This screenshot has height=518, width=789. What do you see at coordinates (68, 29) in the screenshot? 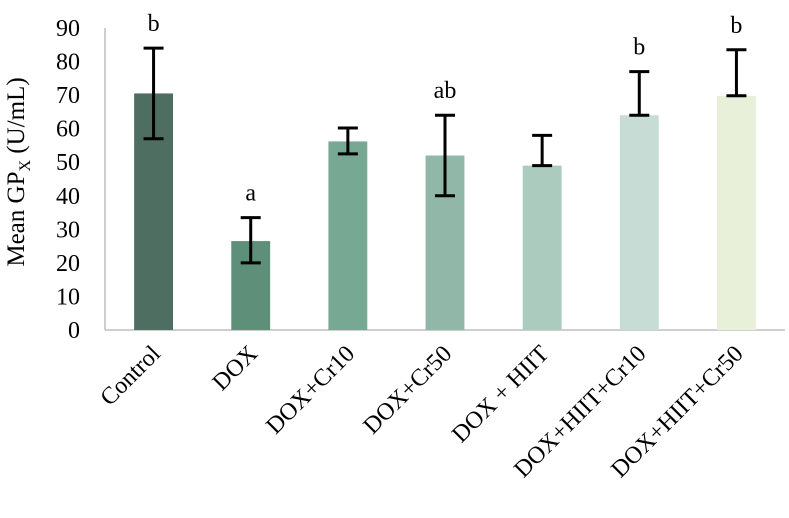
I see `y-tick-label: 90` at bounding box center [68, 29].